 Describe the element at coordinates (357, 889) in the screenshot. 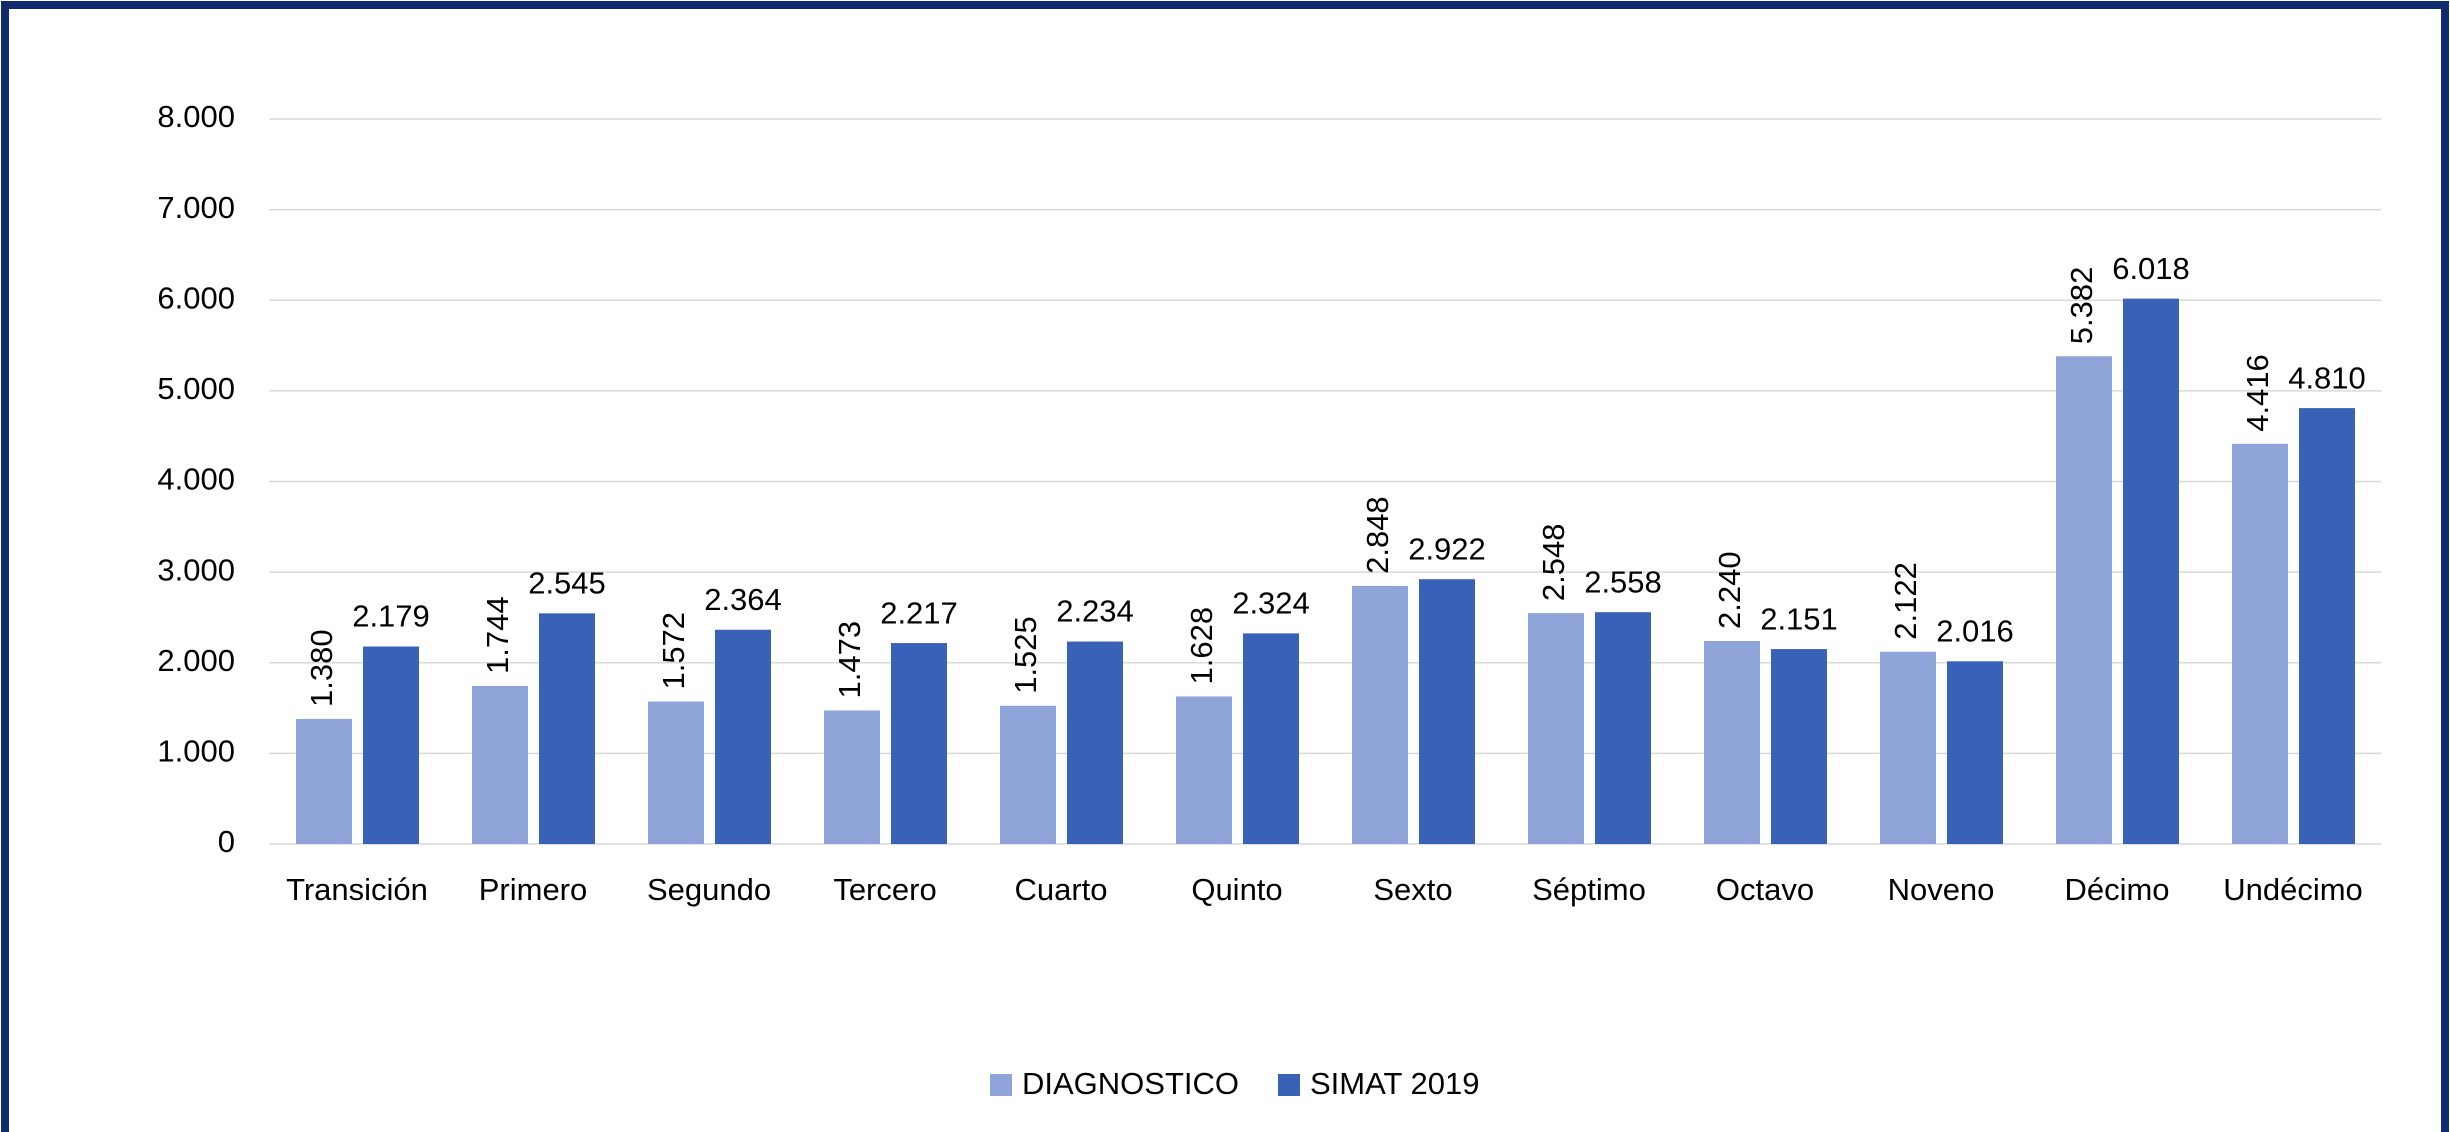

I see `x-tick-label: Transición` at that location.